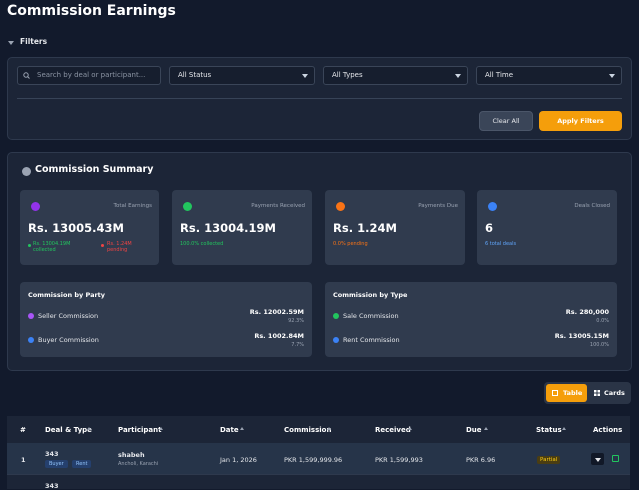  I want to click on divider, so click(319, 98).